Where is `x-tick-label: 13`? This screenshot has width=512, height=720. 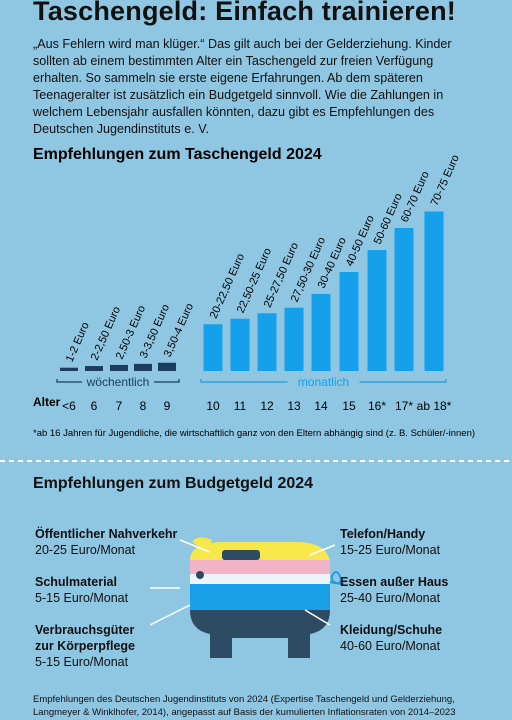 x-tick-label: 13 is located at coordinates (294, 406).